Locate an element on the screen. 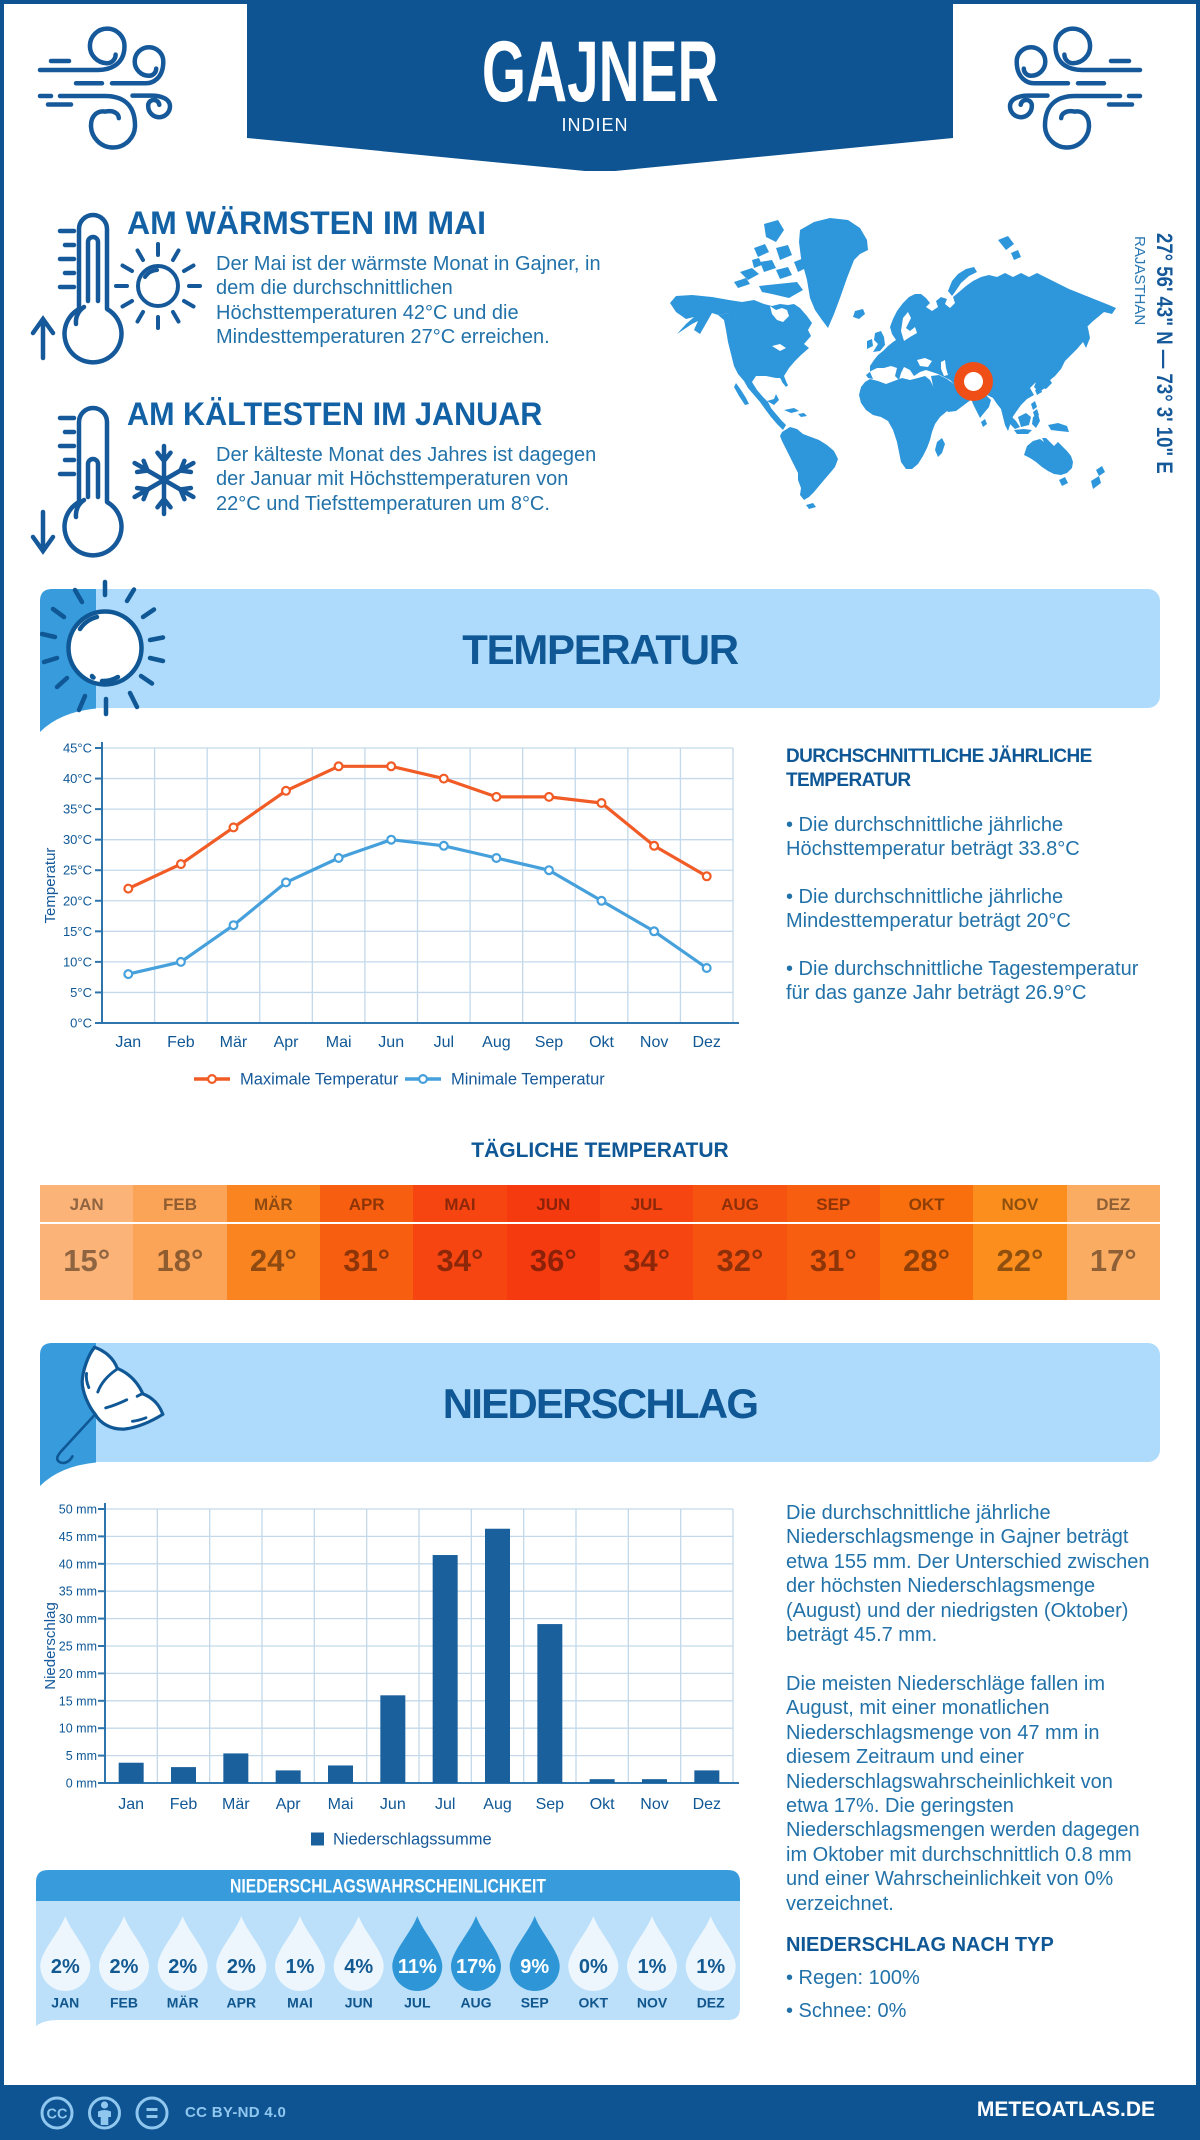 The image size is (1200, 2140). svg-text: Niederschlag is located at coordinates (50, 1646).